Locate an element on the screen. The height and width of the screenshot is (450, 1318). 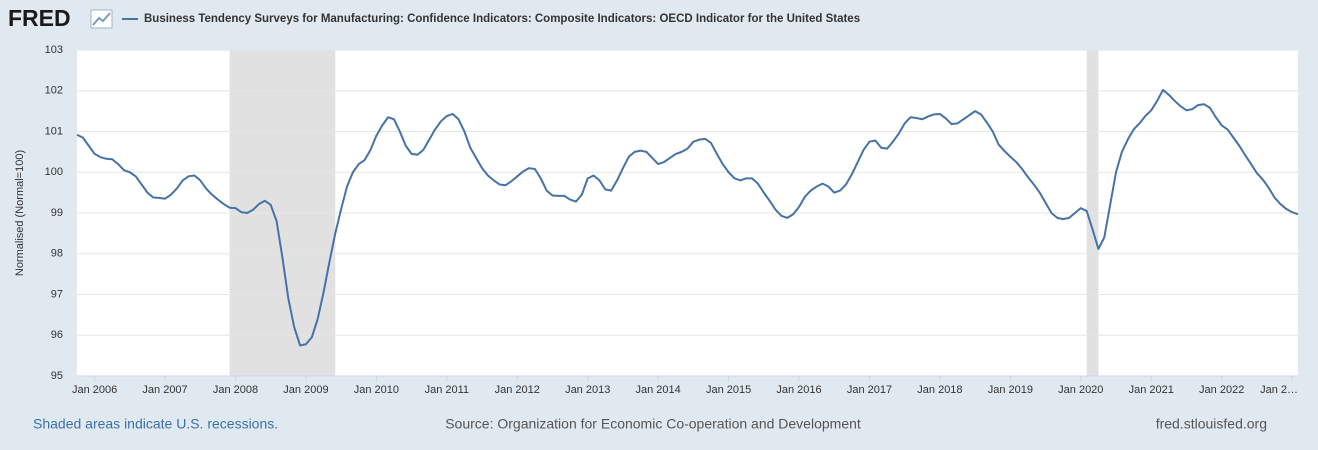
x-tick-label: Jan 2007 is located at coordinates (164, 390).